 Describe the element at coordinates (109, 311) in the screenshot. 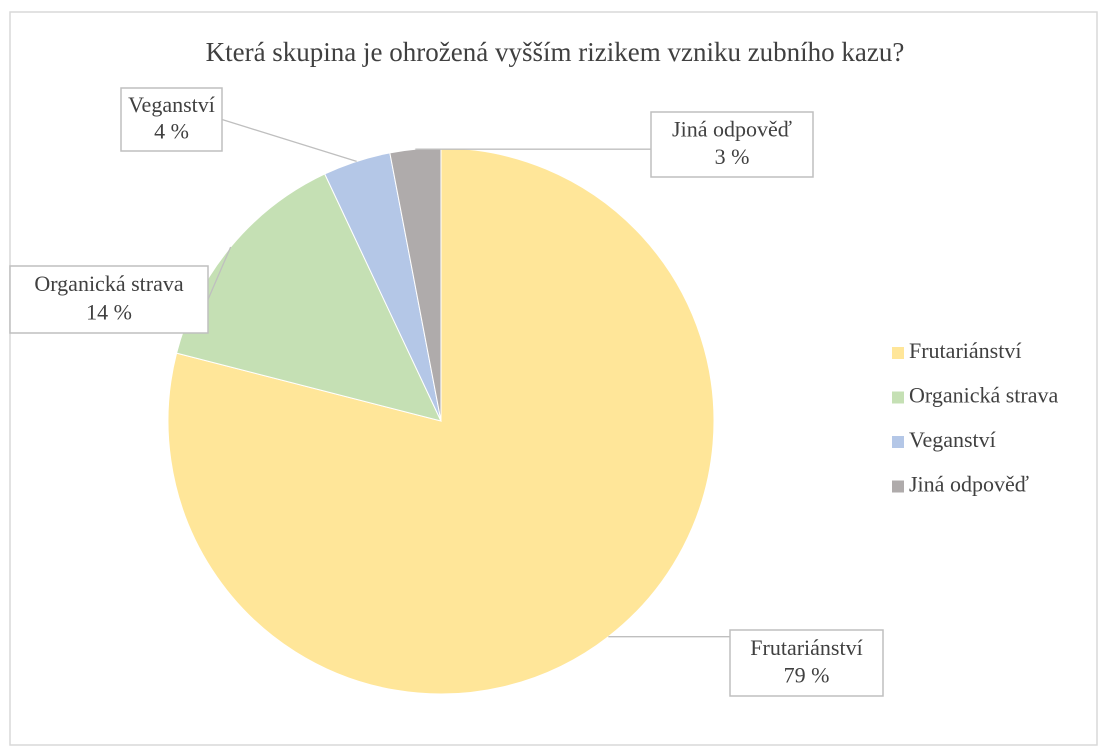

I see `data-label-value: 14 %` at that location.